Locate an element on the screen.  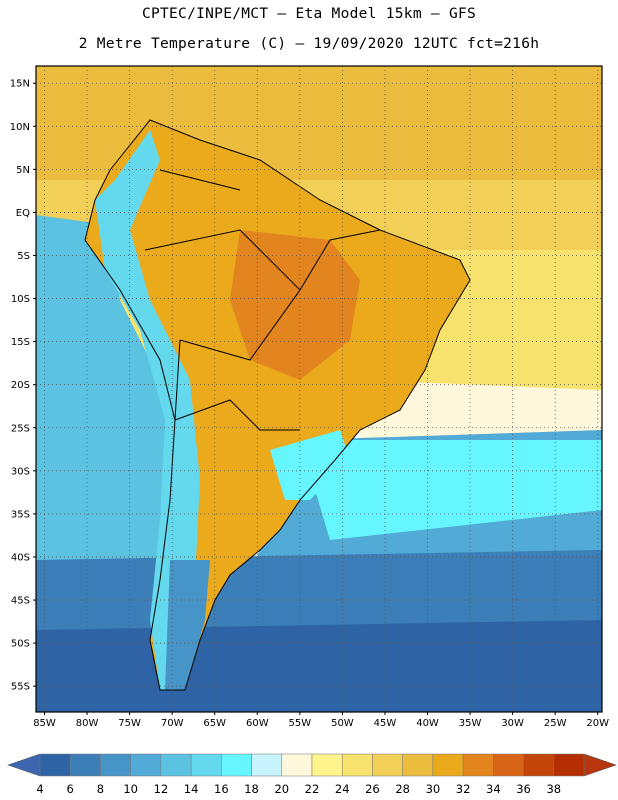
colorbar-label: 22 is located at coordinates (312, 789).